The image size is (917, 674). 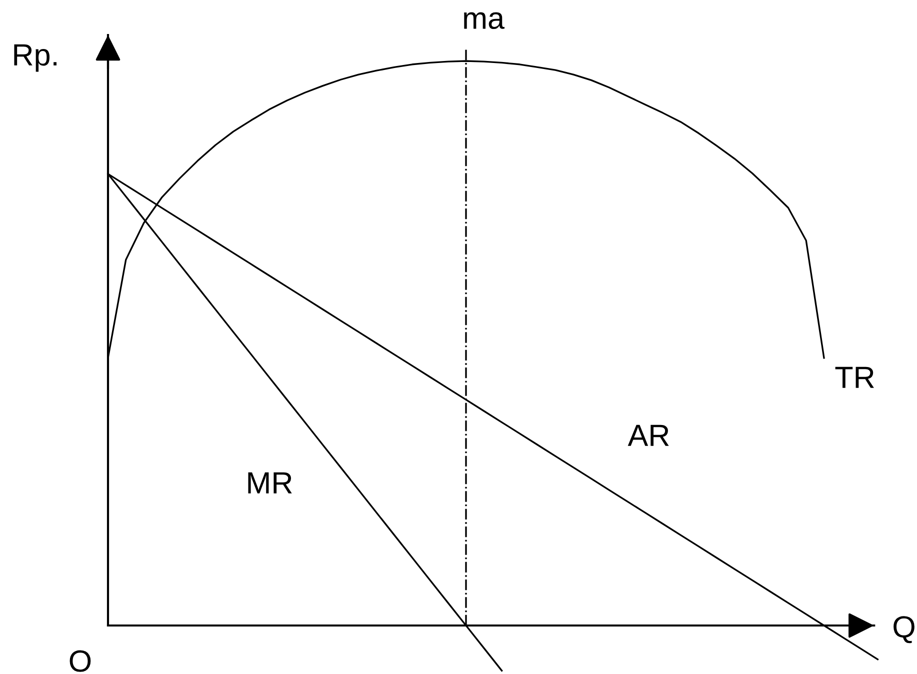 I want to click on x-axis-title: Q, so click(x=904, y=630).